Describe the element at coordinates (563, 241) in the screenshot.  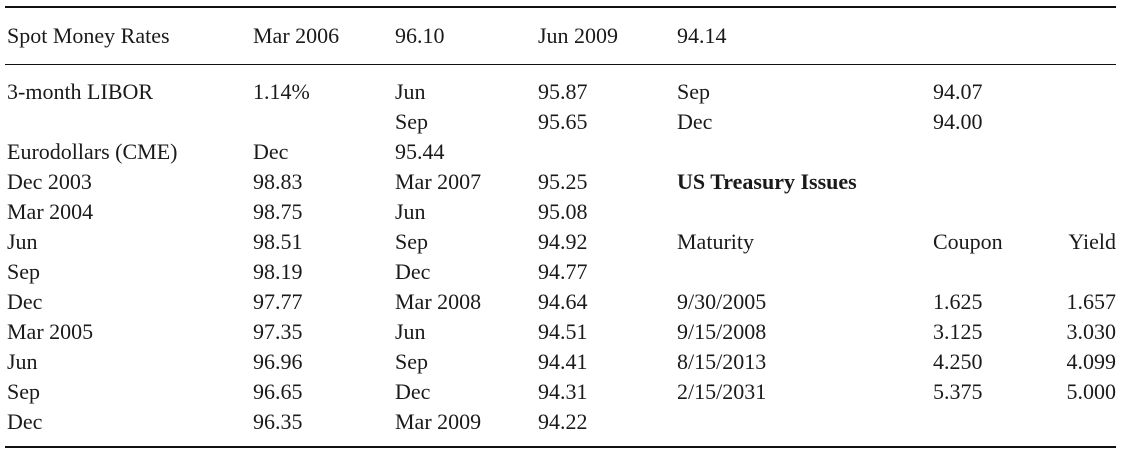
I see `table-cell: 94.92` at that location.